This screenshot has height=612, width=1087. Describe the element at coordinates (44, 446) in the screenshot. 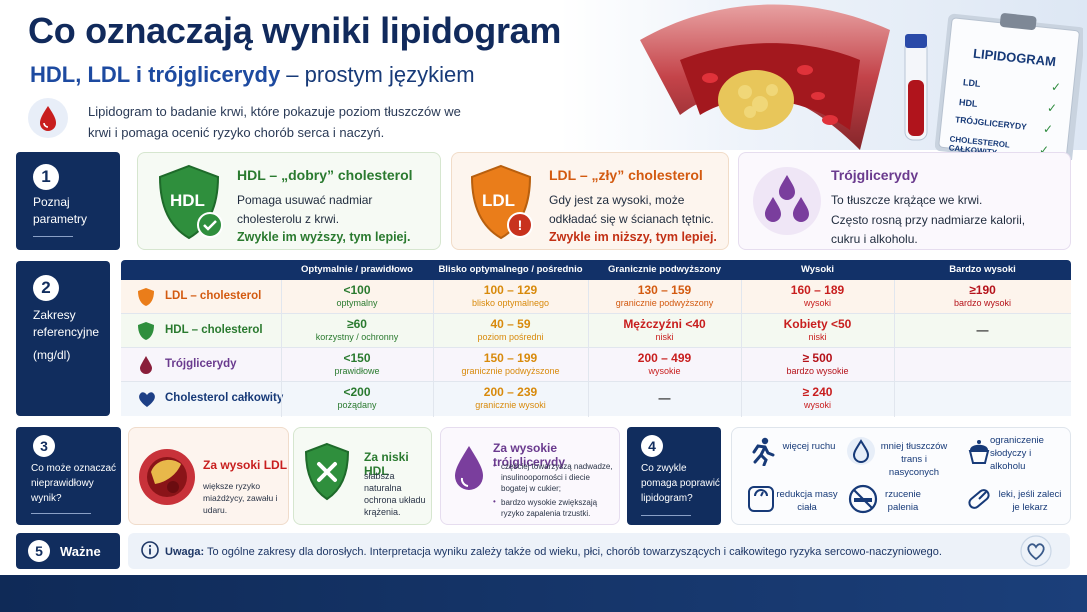

I see `section-number: 3` at that location.